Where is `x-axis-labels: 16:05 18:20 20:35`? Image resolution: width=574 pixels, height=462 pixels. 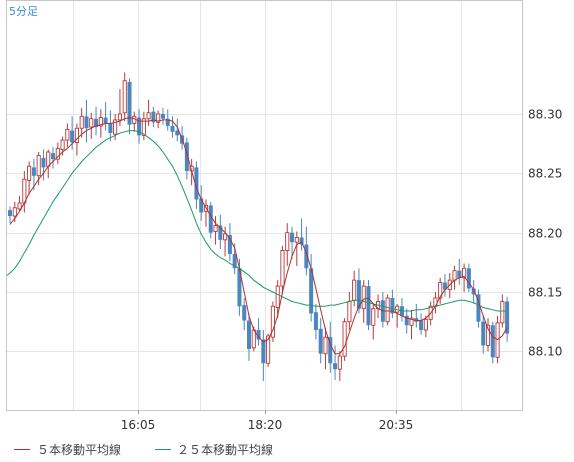 x-axis-labels: 16:05 18:20 20:35 is located at coordinates (267, 421).